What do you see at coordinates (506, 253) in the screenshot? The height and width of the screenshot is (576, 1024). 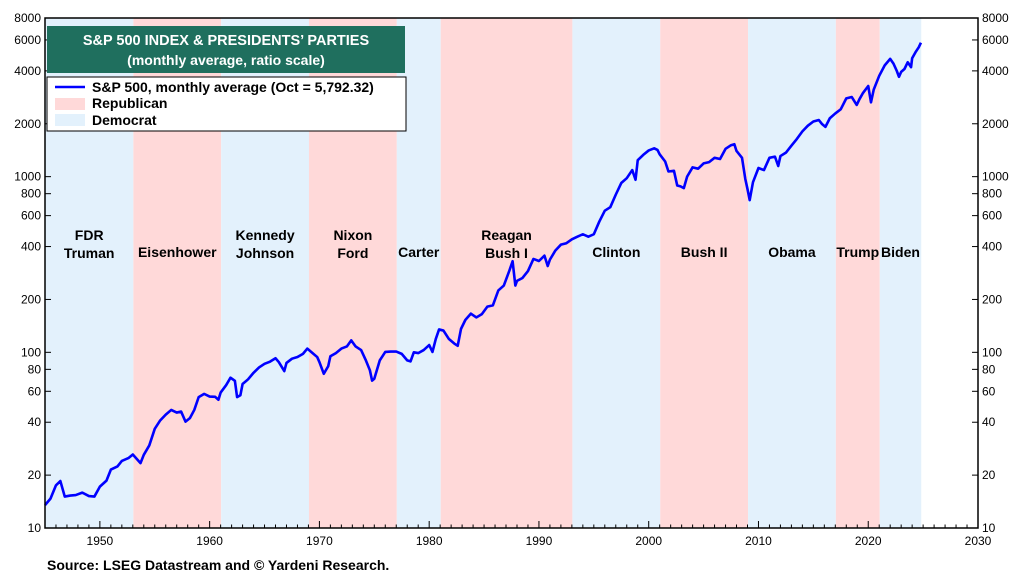 I see `presidency-label: Bush I` at bounding box center [506, 253].